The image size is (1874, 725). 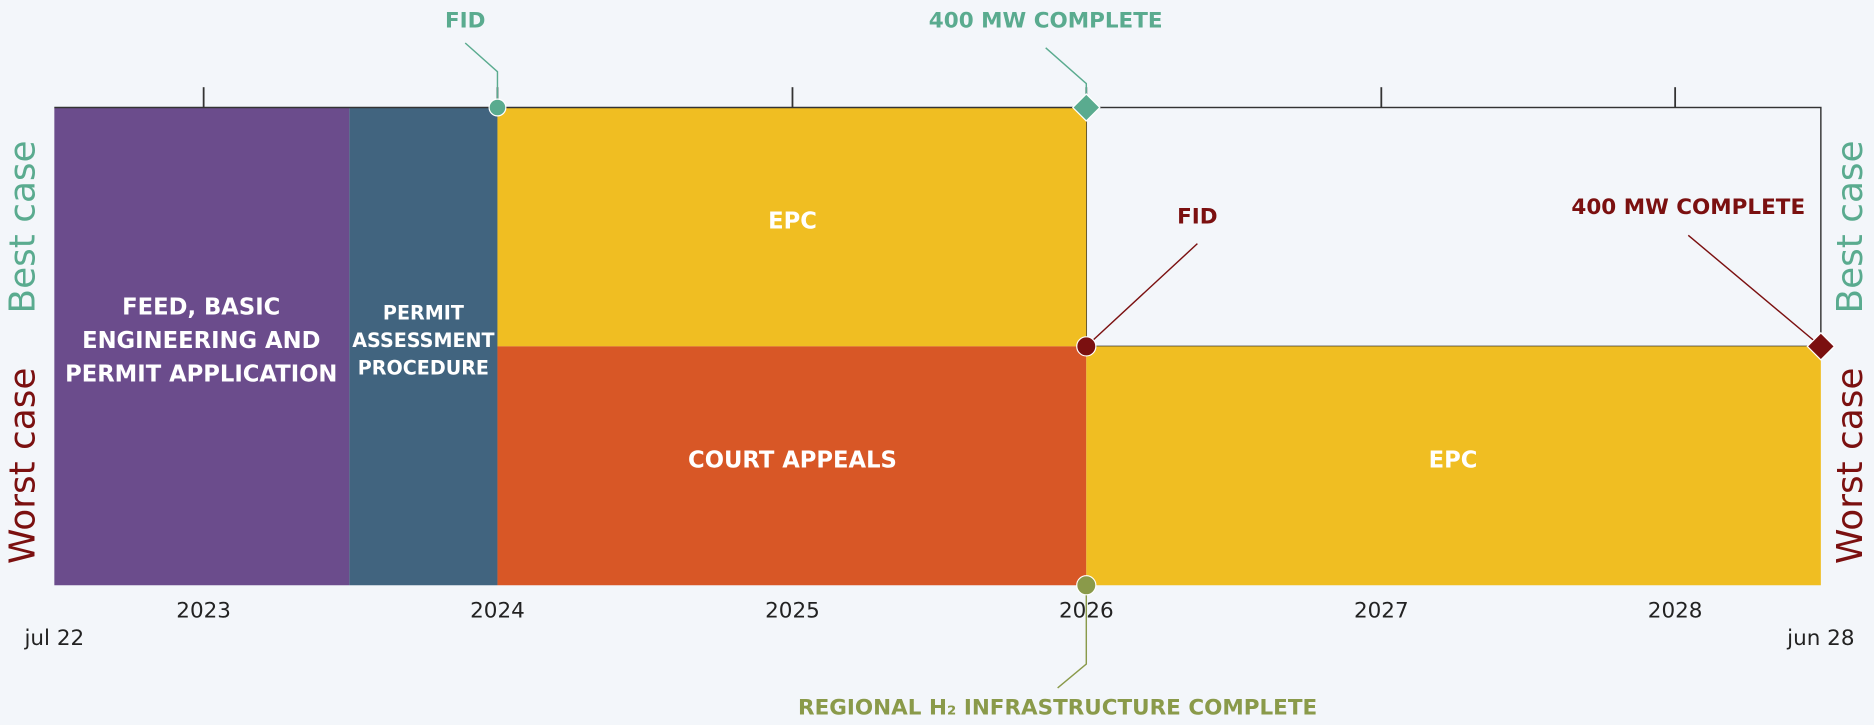 I want to click on court-block, so click(x=792, y=466).